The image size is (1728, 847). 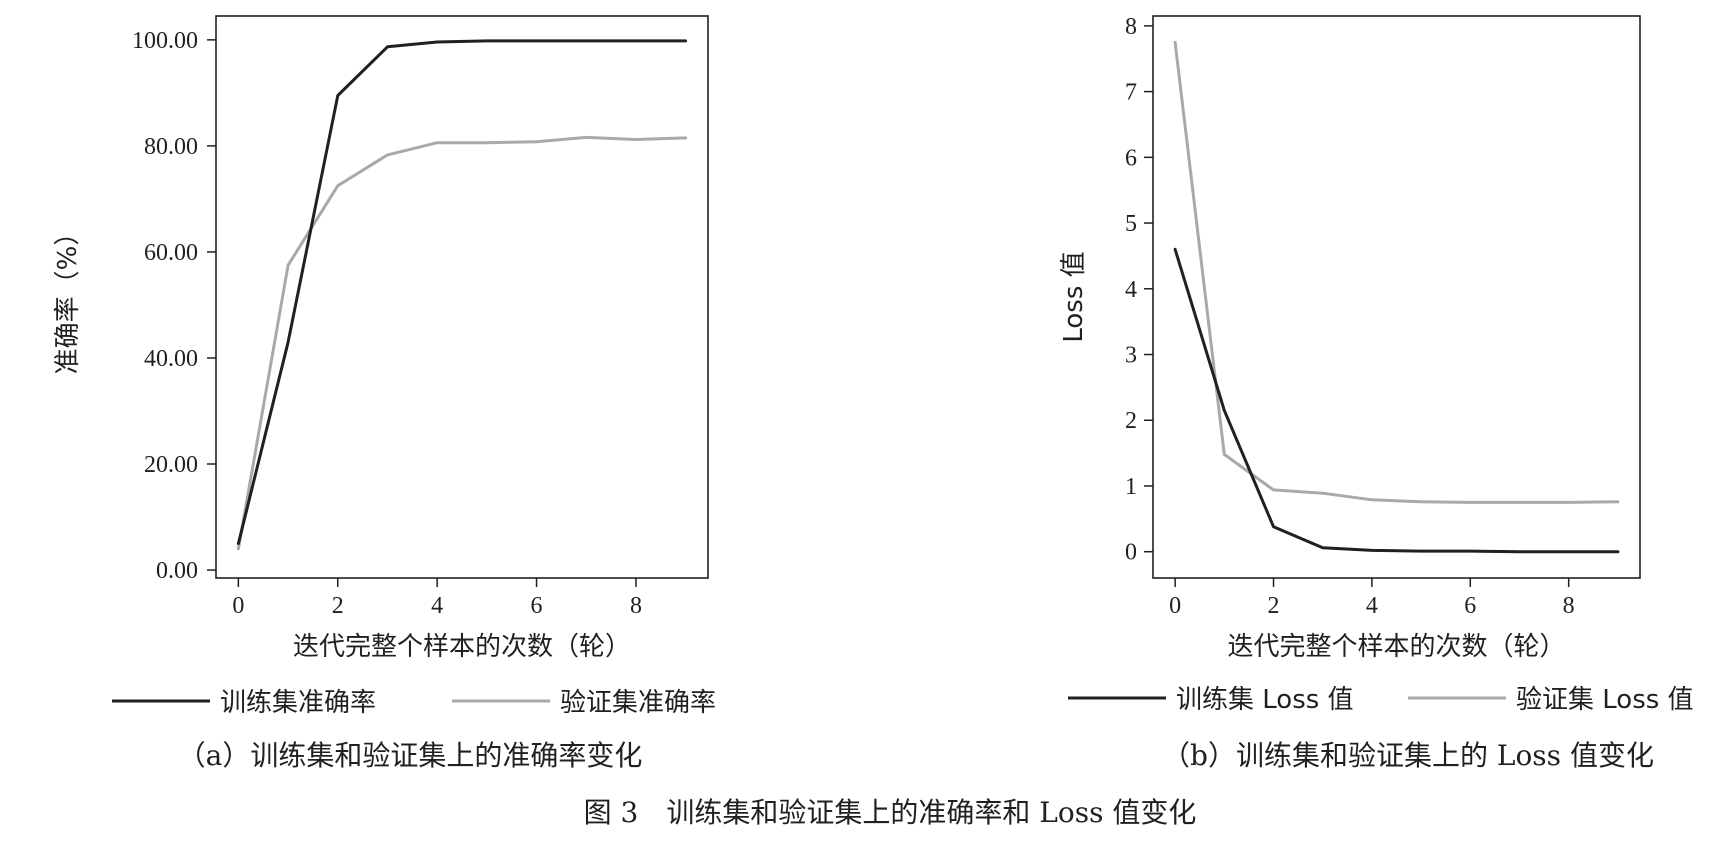 What do you see at coordinates (410, 755) in the screenshot?
I see `subfigure-caption: （a）训练集和验证集上的准确率变化` at bounding box center [410, 755].